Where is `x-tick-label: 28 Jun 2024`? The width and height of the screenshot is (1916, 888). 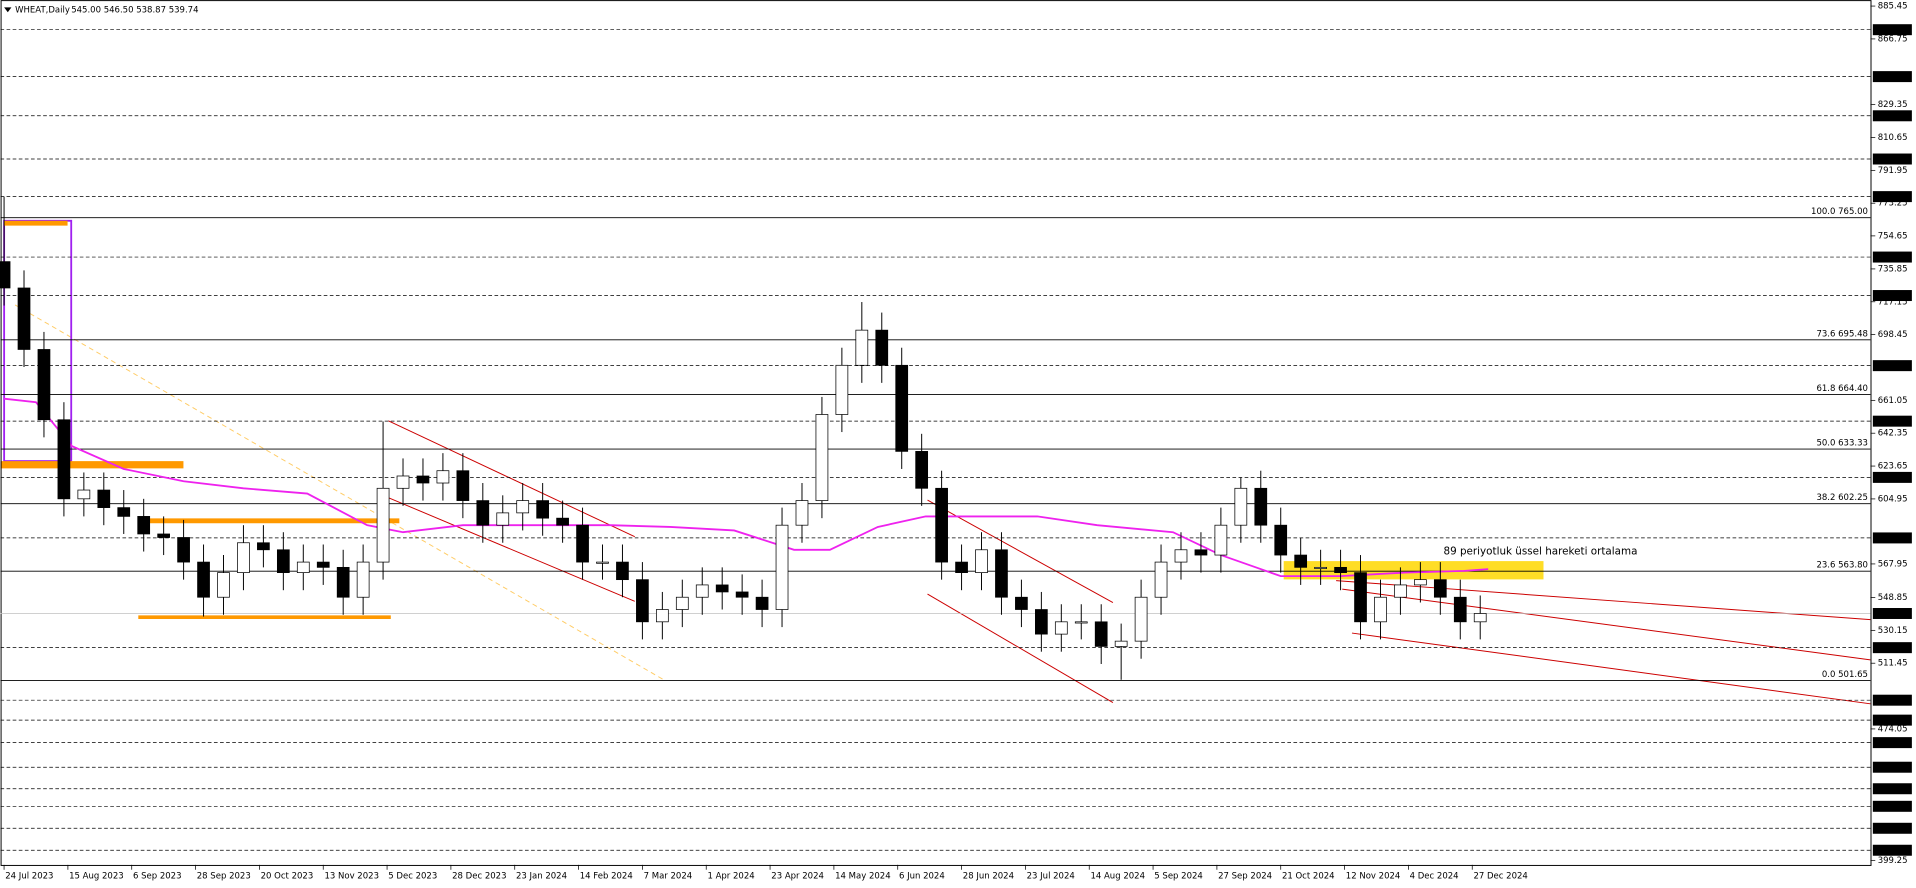 x-tick-label: 28 Jun 2024 is located at coordinates (988, 876).